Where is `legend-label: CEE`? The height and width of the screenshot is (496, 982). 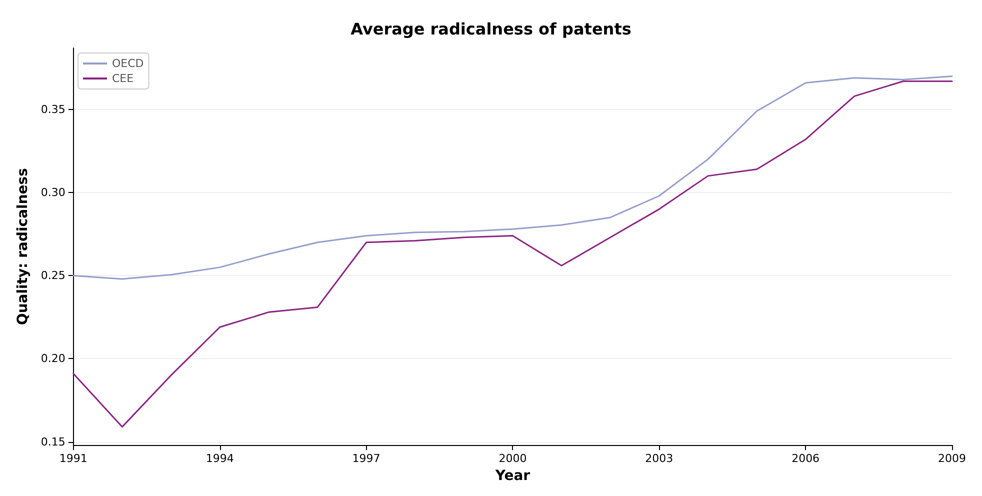
legend-label: CEE is located at coordinates (123, 78).